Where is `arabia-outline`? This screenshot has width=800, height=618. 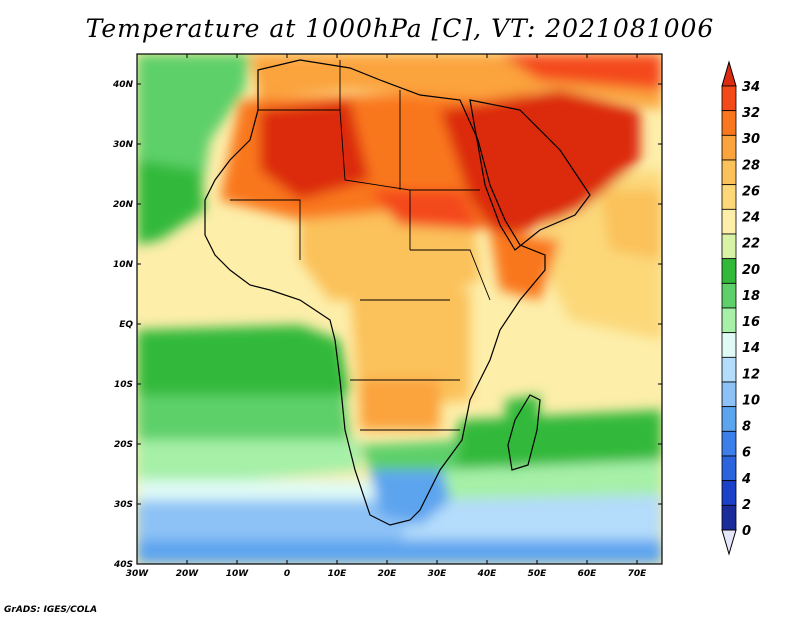
arabia-outline is located at coordinates (530, 175).